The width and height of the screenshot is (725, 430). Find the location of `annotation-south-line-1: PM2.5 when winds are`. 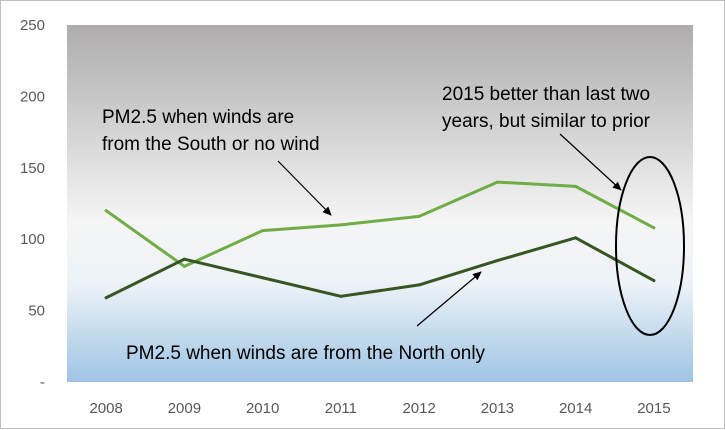

annotation-south-line-1: PM2.5 when winds are is located at coordinates (198, 117).